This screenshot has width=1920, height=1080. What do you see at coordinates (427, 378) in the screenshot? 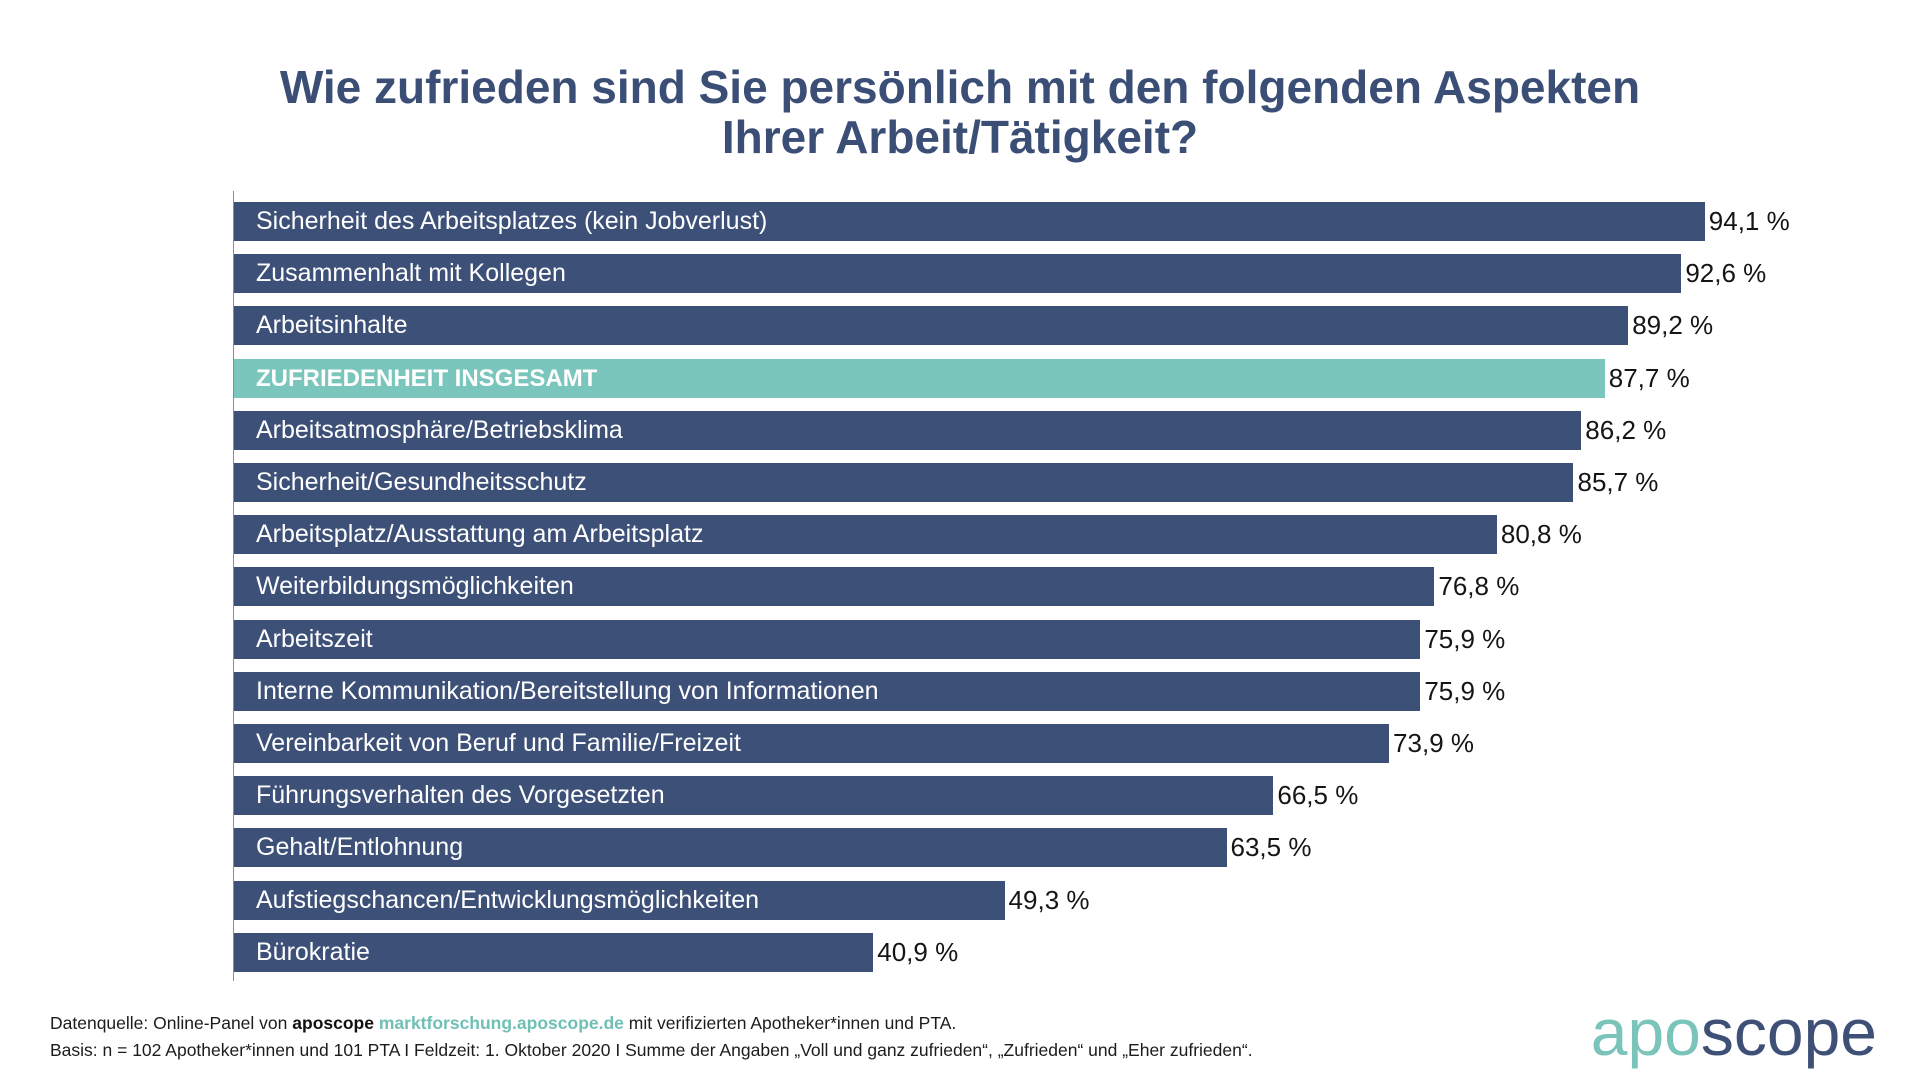
I see `category-label: ZUFRIEDENHEIT INSGESAMT` at bounding box center [427, 378].